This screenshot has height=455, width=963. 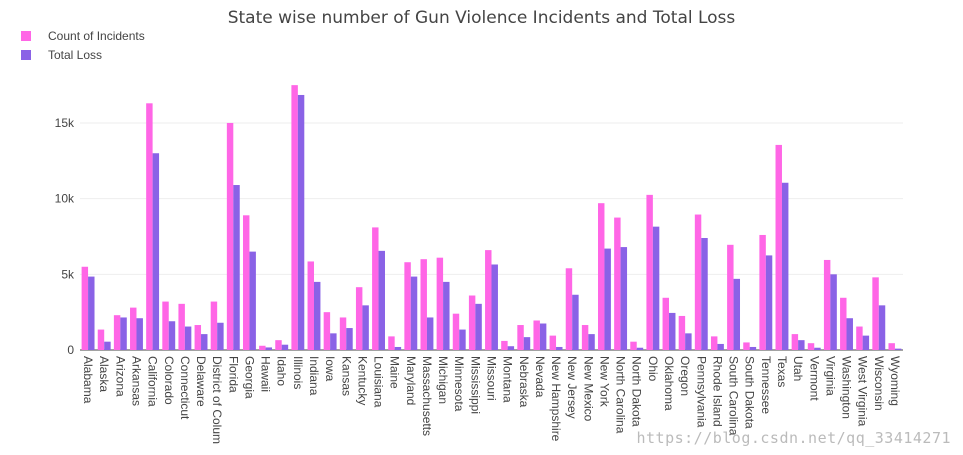 I want to click on legend-item-count: Count of Incidents, so click(x=83, y=35).